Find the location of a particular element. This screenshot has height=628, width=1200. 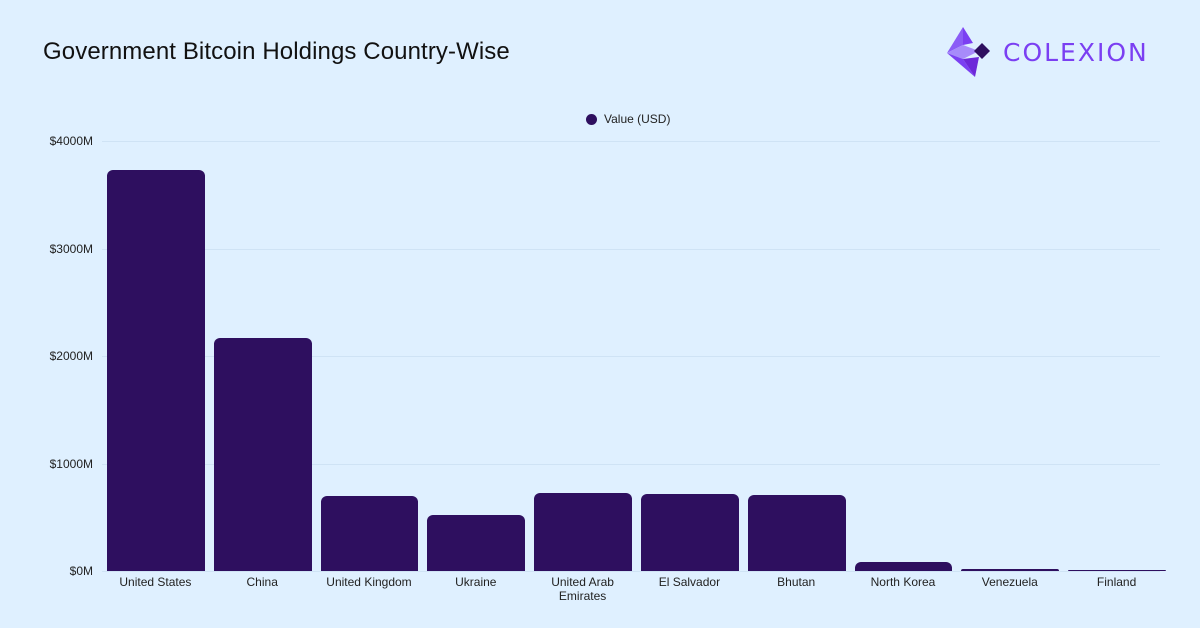

x-tick-label: Venezuela is located at coordinates (1009, 582).